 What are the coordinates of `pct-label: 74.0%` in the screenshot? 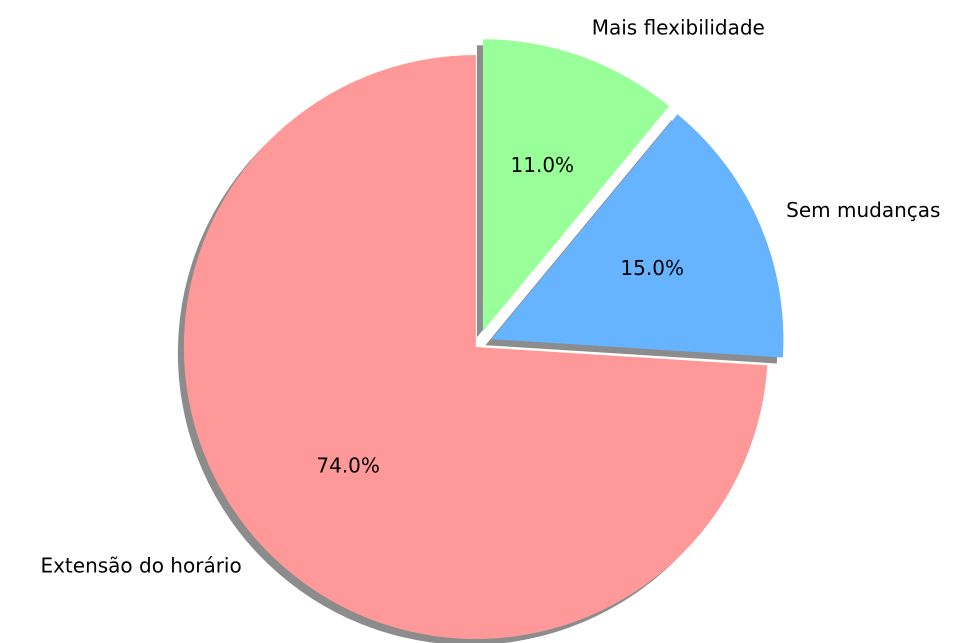 It's located at (348, 465).